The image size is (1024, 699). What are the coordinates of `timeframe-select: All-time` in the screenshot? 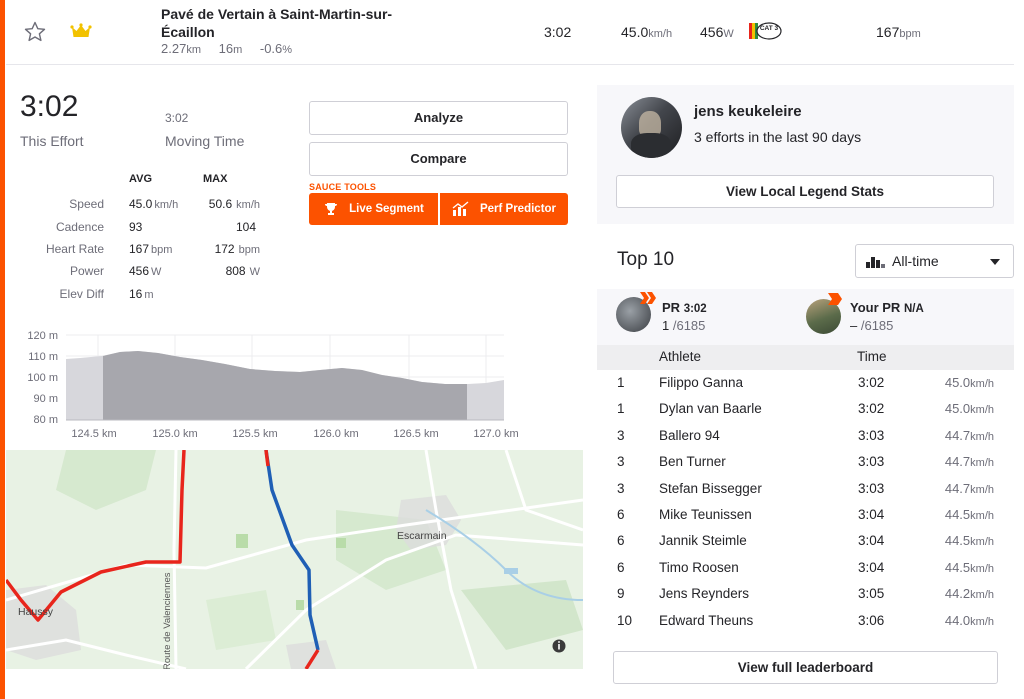 It's located at (934, 261).